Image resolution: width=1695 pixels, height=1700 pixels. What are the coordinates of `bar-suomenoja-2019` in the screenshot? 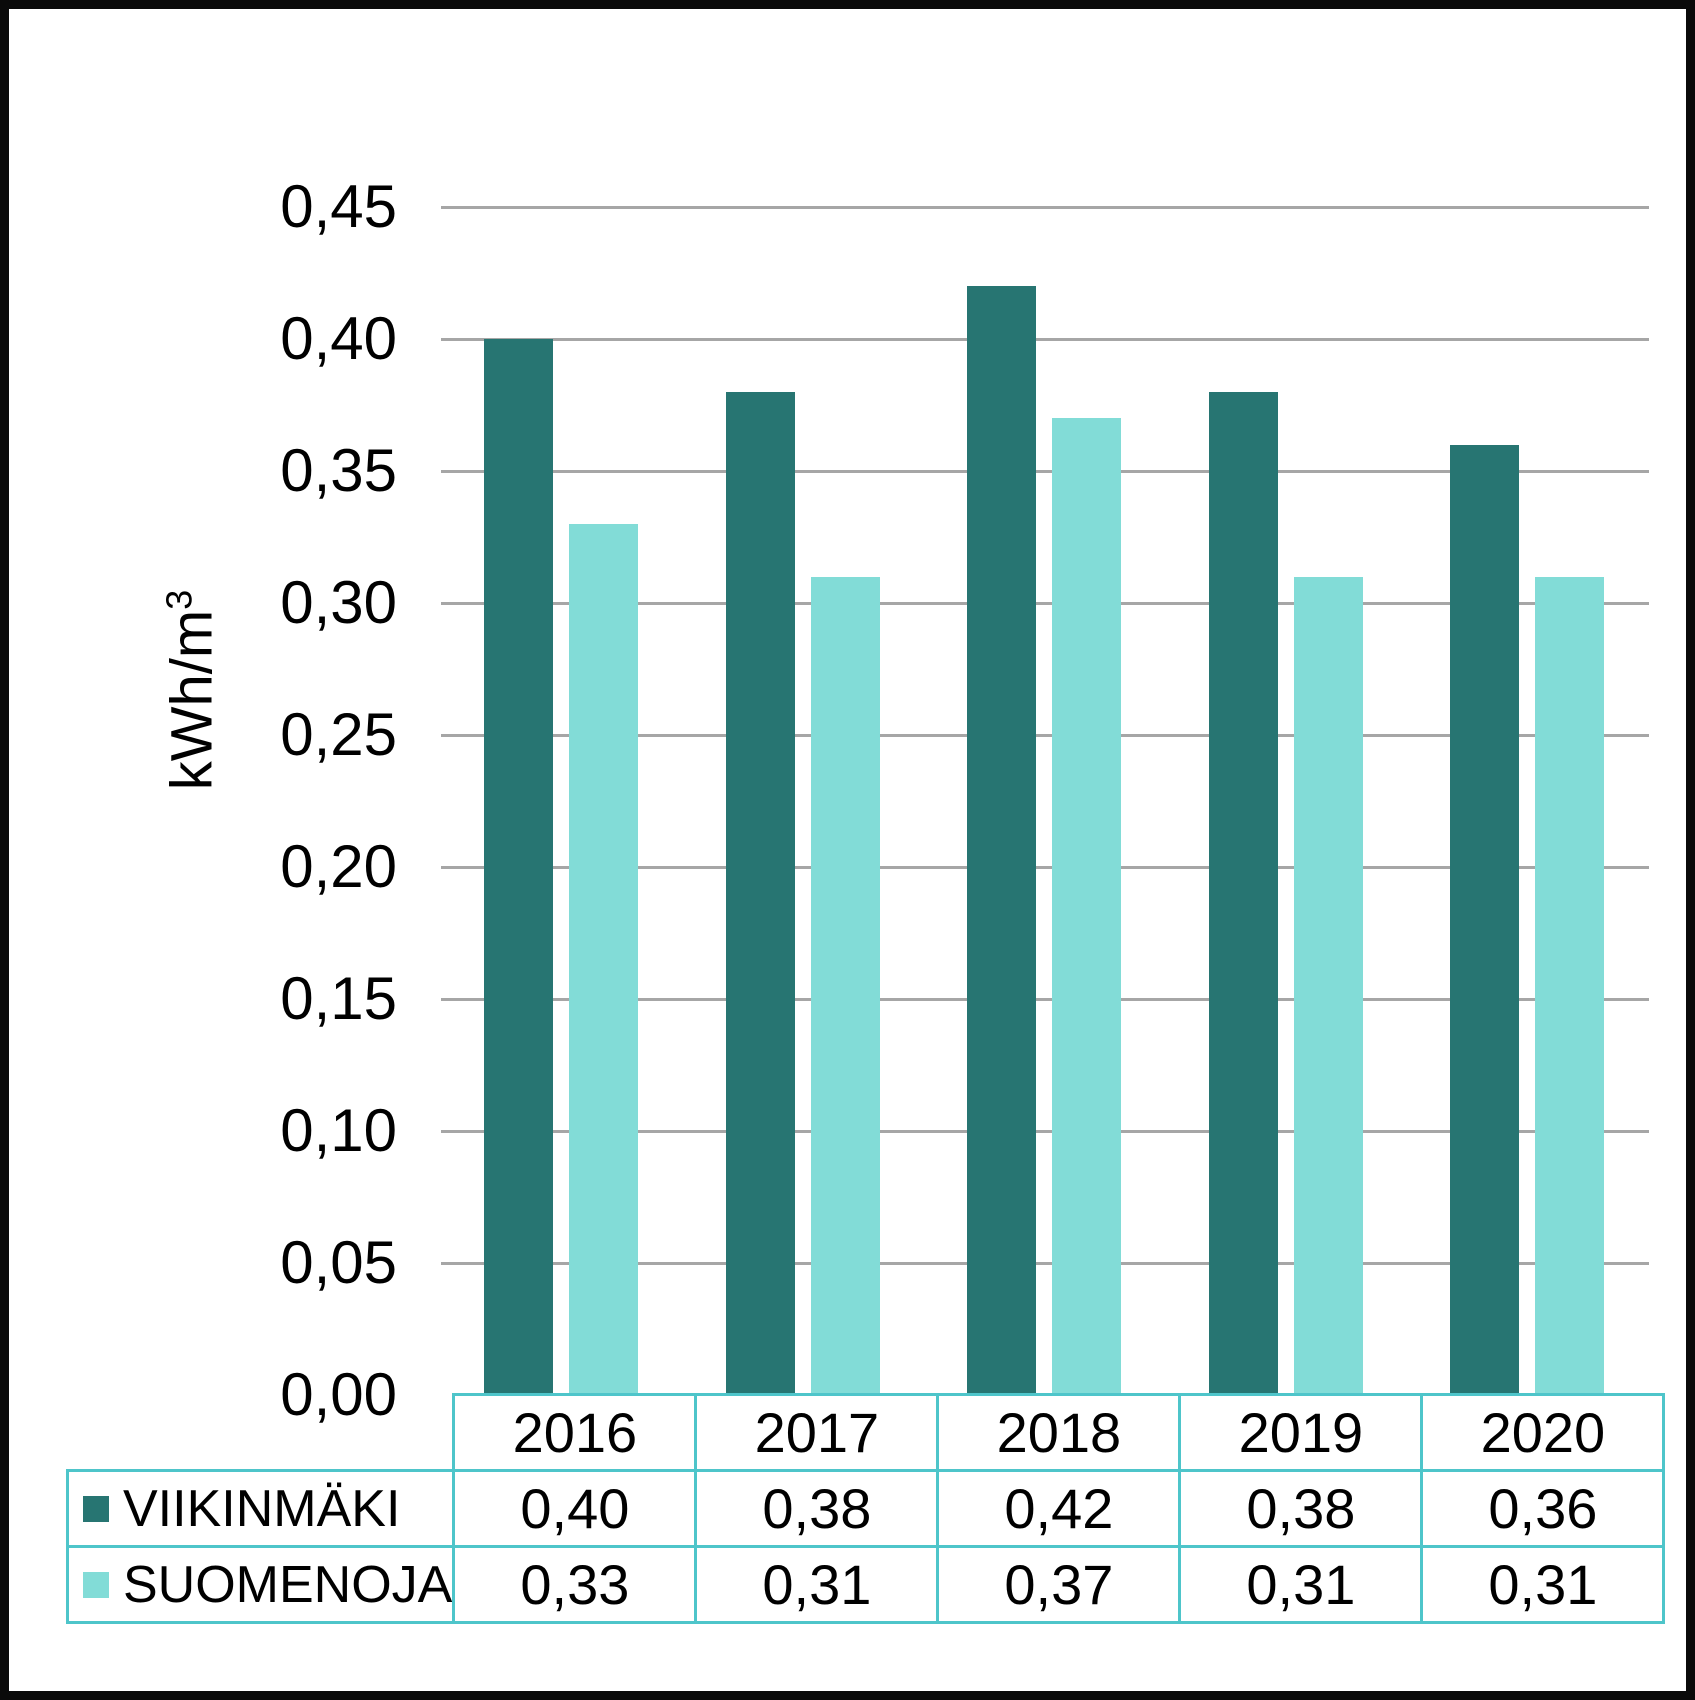 It's located at (1328, 986).